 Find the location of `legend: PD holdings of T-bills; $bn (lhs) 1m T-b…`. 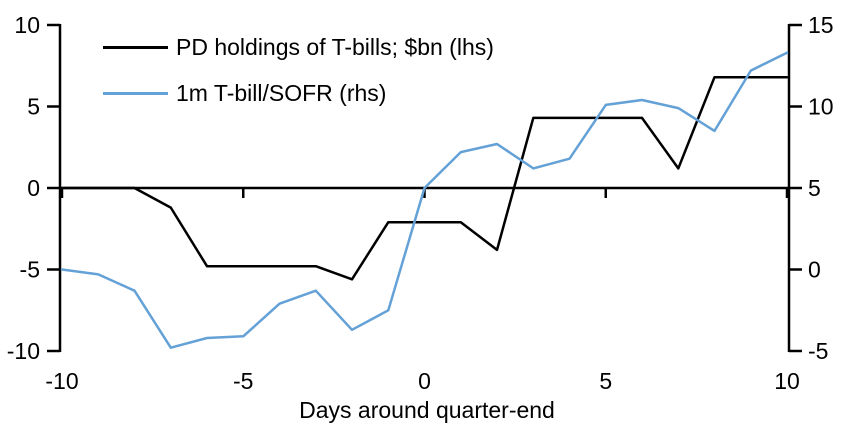

legend: PD holdings of T-bills; $bn (lhs) 1m T-b… is located at coordinates (298, 79).